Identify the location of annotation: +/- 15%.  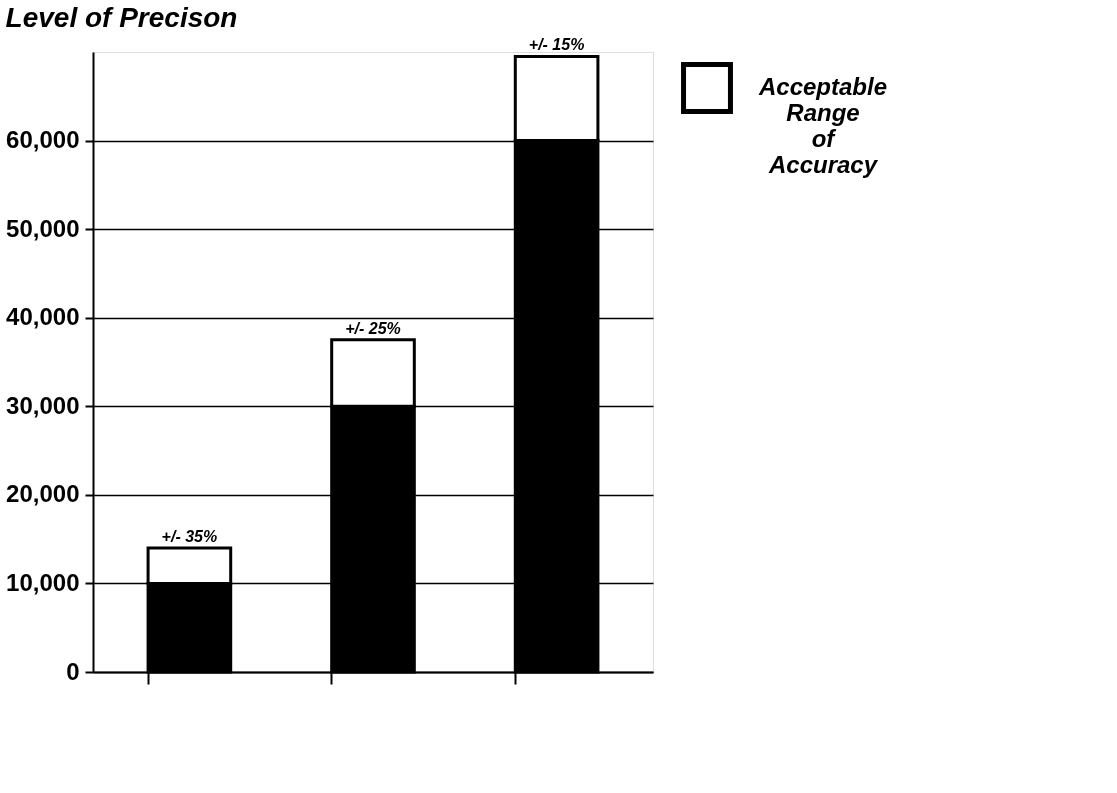
(556, 45).